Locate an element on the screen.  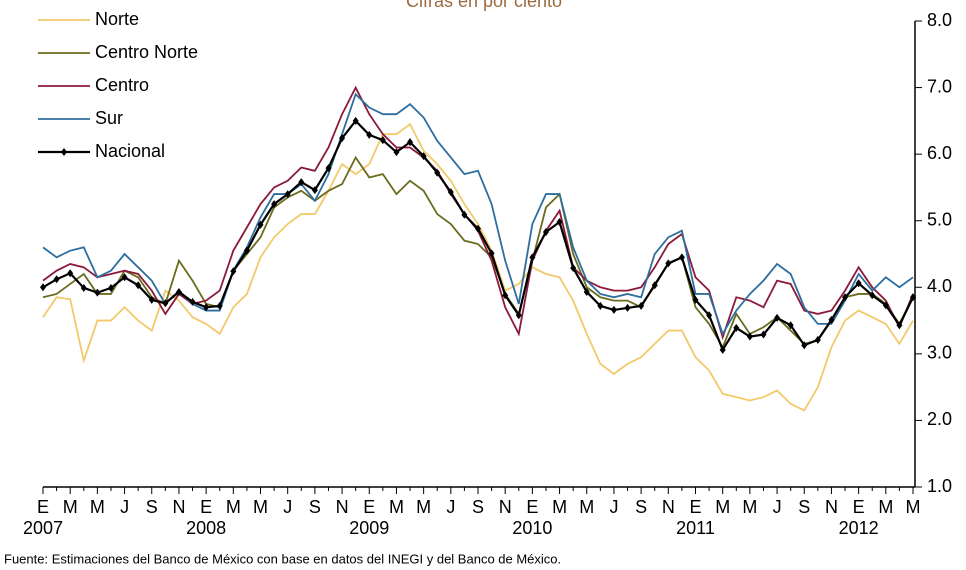
year-label: 2009 is located at coordinates (369, 528).